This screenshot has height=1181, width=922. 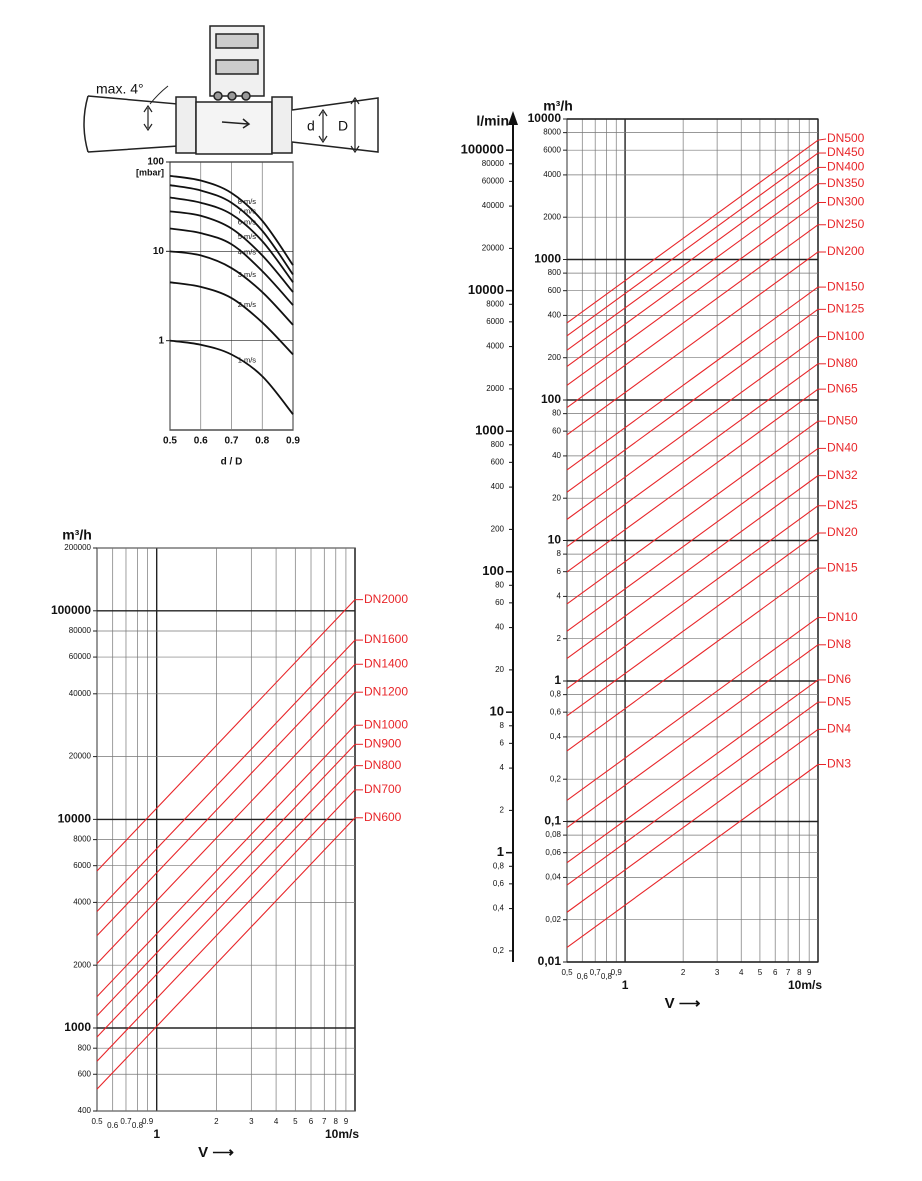 I want to click on y-tick-label: 1, so click(x=161, y=340).